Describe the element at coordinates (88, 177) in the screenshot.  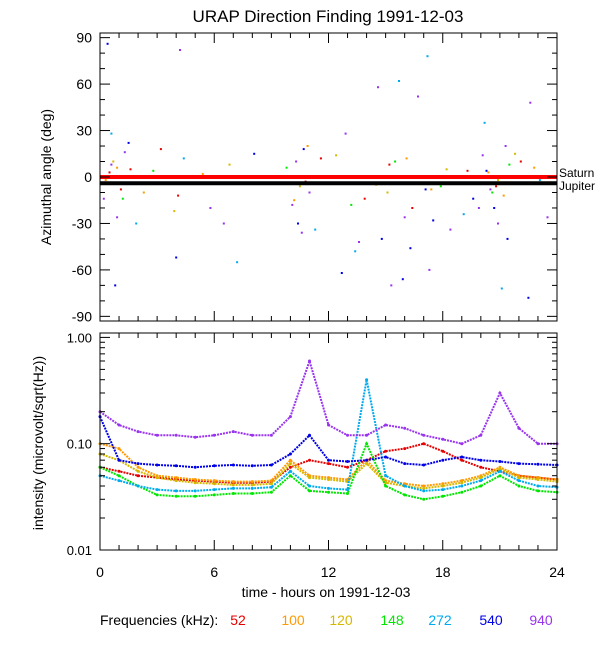
I see `azimuth-tick-label: 0` at that location.